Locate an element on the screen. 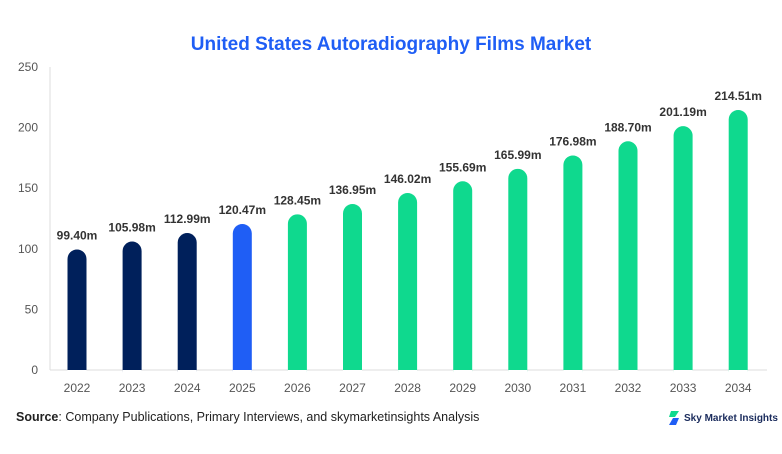 The width and height of the screenshot is (782, 454). bar-2024 is located at coordinates (187, 306).